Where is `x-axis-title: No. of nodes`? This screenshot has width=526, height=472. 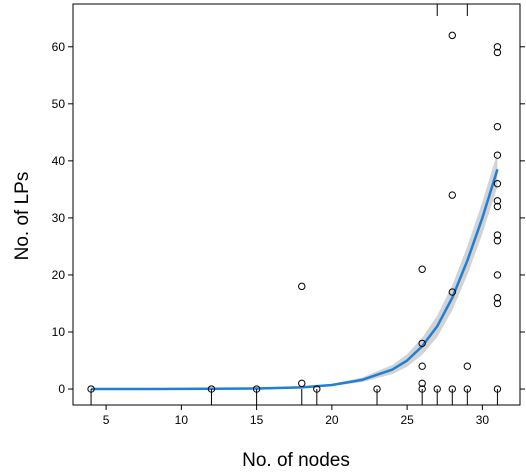 x-axis-title: No. of nodes is located at coordinates (296, 460).